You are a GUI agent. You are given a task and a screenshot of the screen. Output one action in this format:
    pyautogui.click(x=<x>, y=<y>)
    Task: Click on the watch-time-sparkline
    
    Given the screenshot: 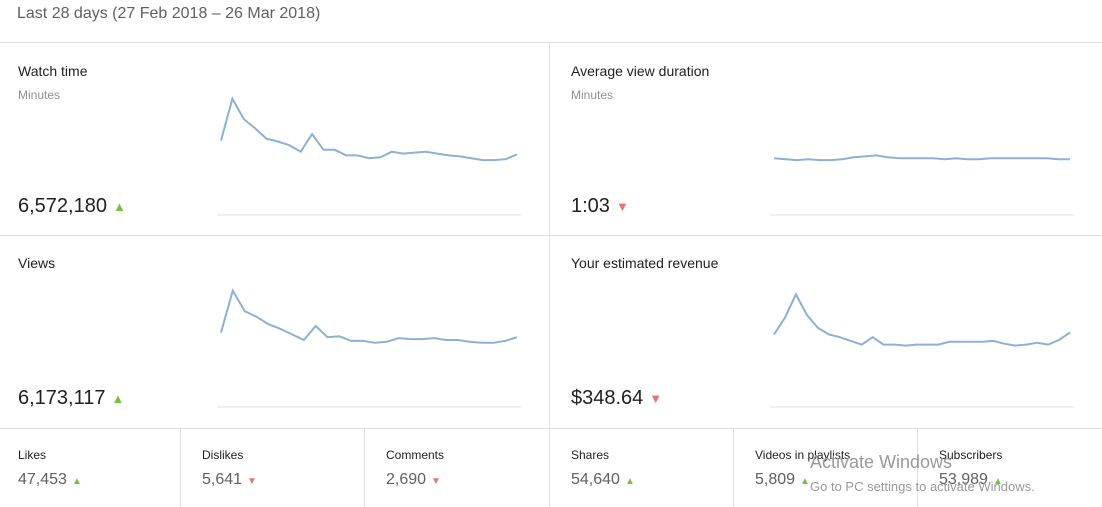 What is the action you would take?
    pyautogui.click(x=369, y=156)
    